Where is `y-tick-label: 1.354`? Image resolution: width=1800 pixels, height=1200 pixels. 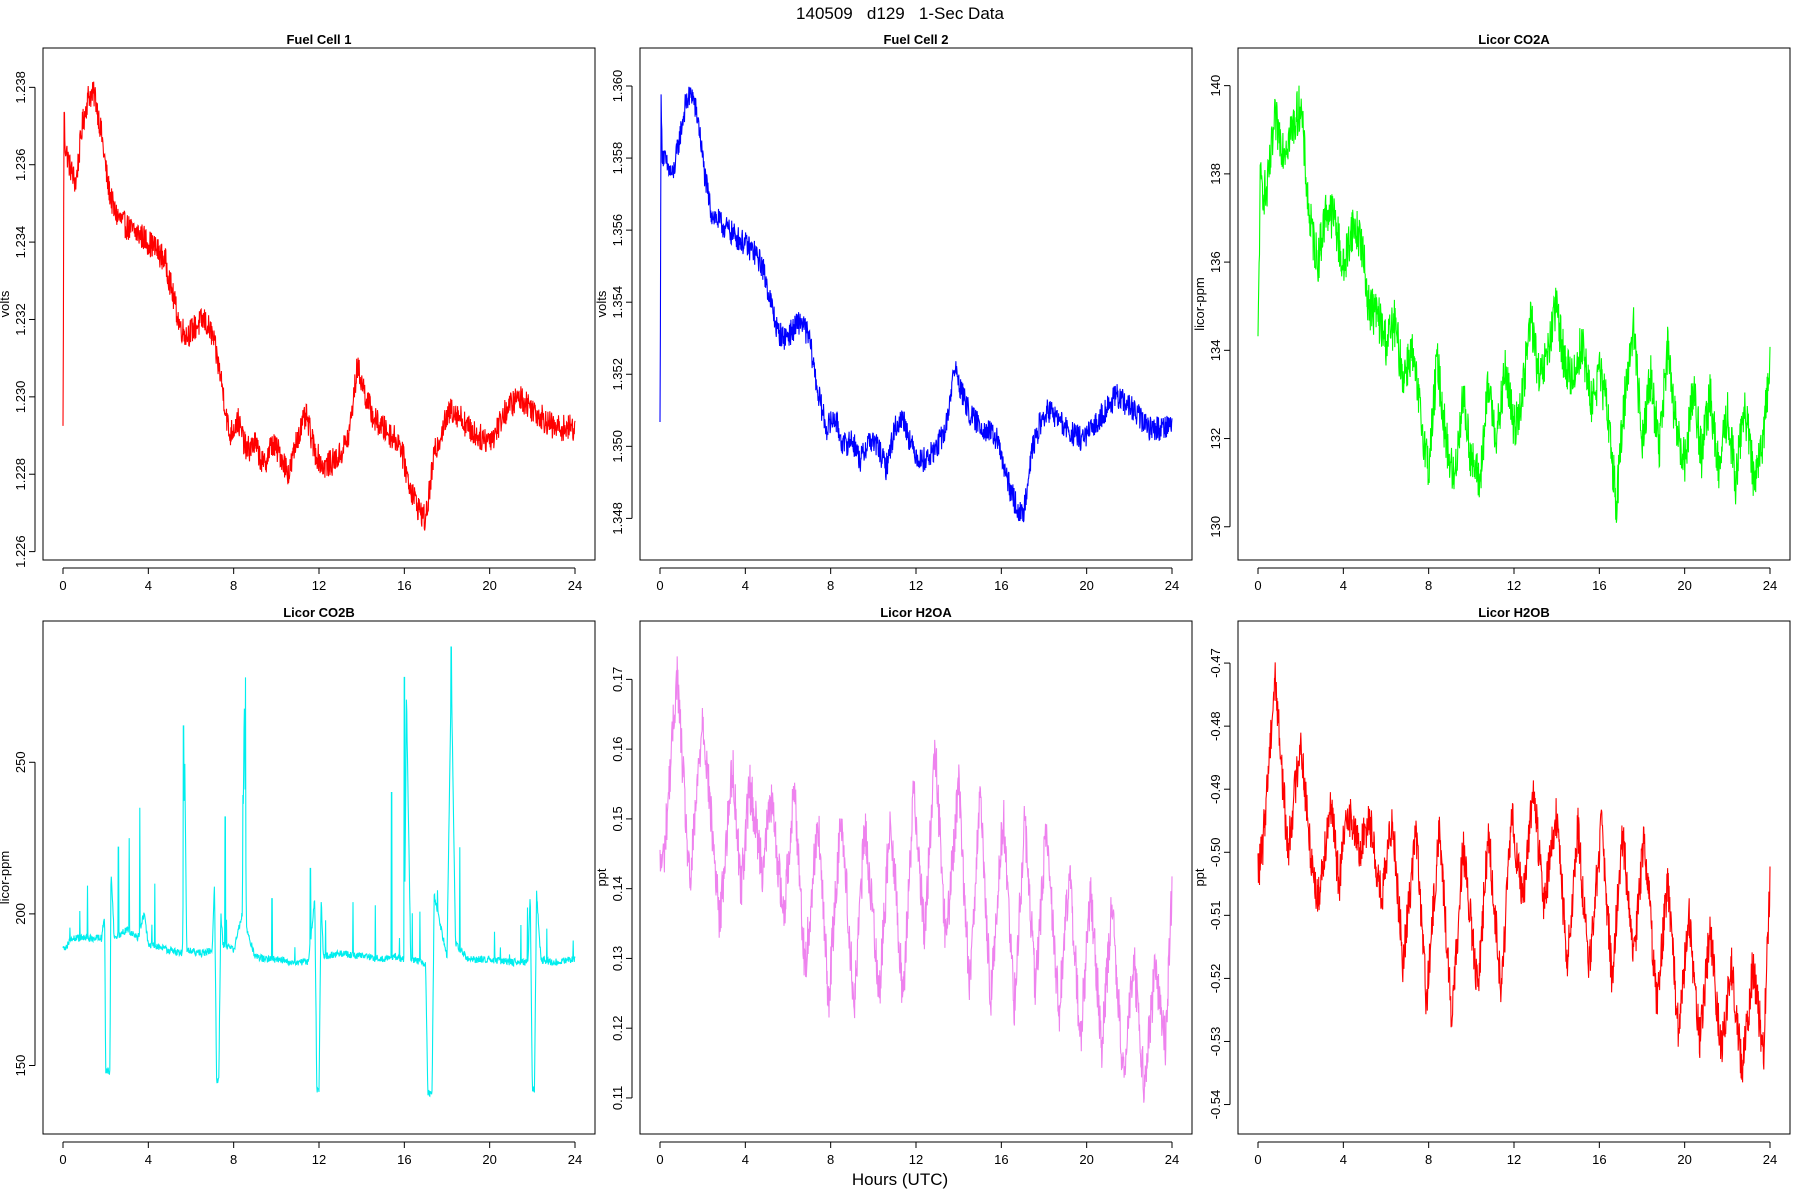 y-tick-label: 1.354 is located at coordinates (617, 302).